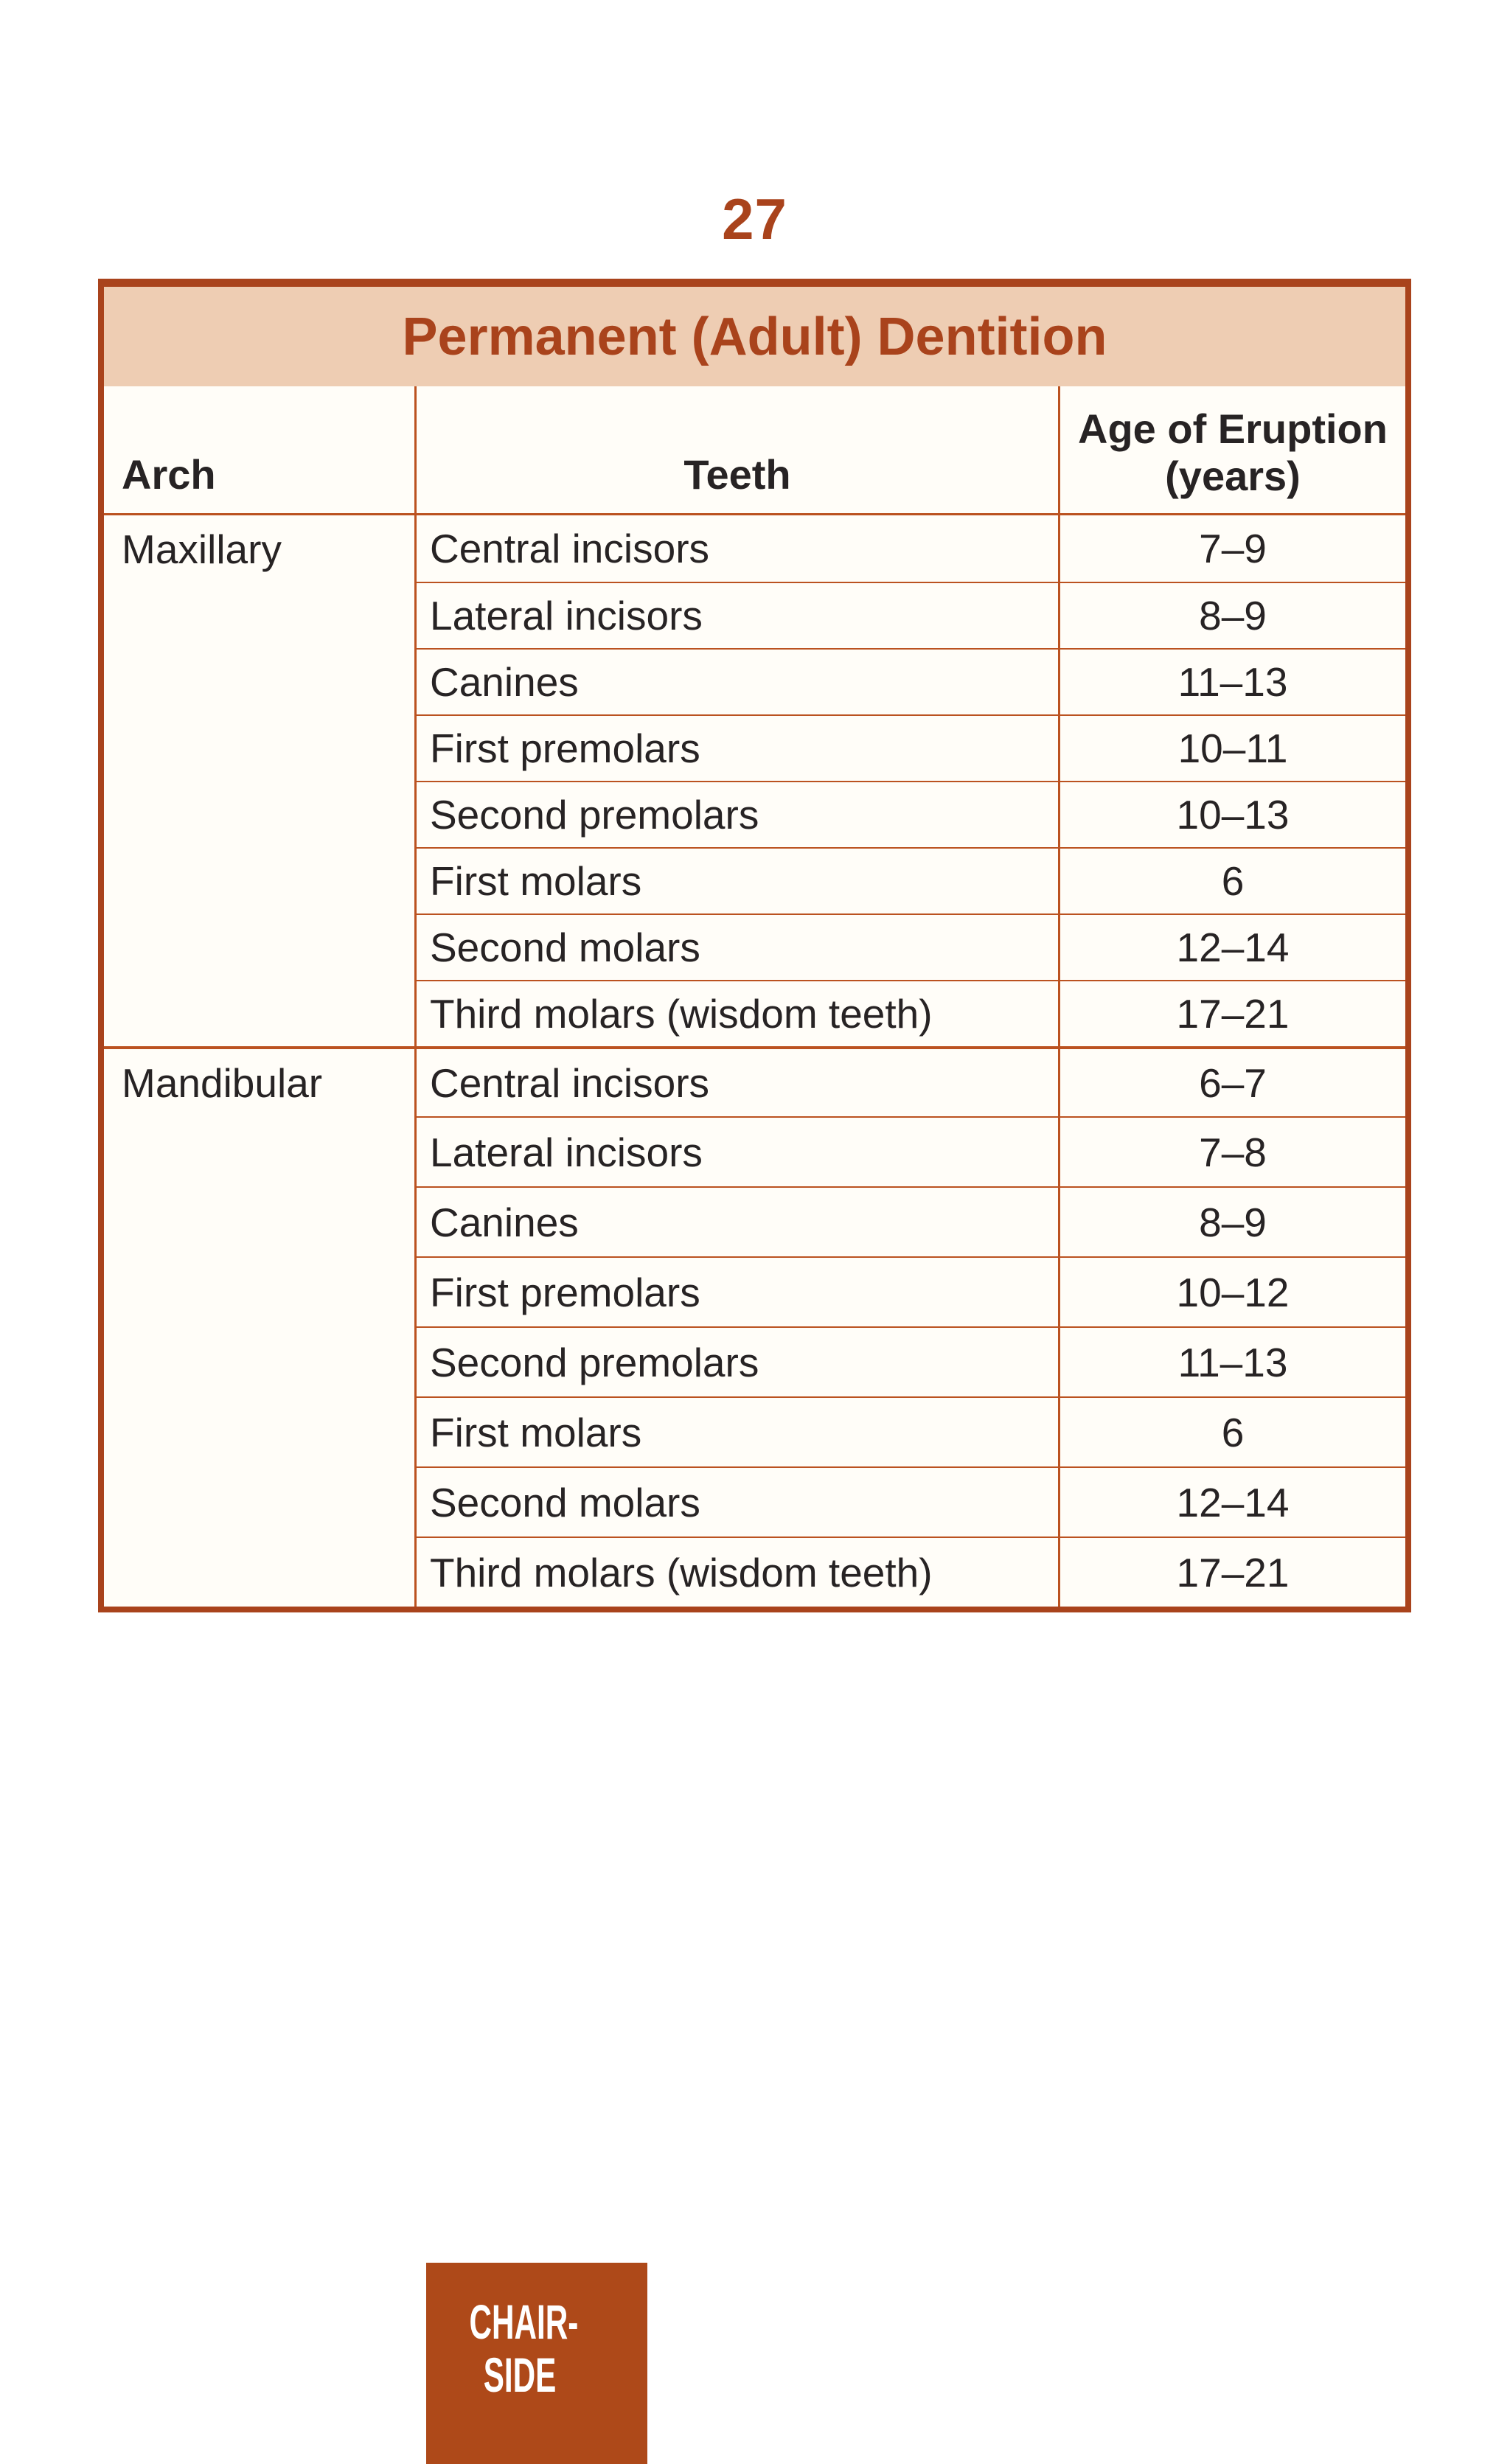 This screenshot has width=1510, height=2464. Describe the element at coordinates (1233, 429) in the screenshot. I see `column-header-age-line1: Age of Eruption` at that location.